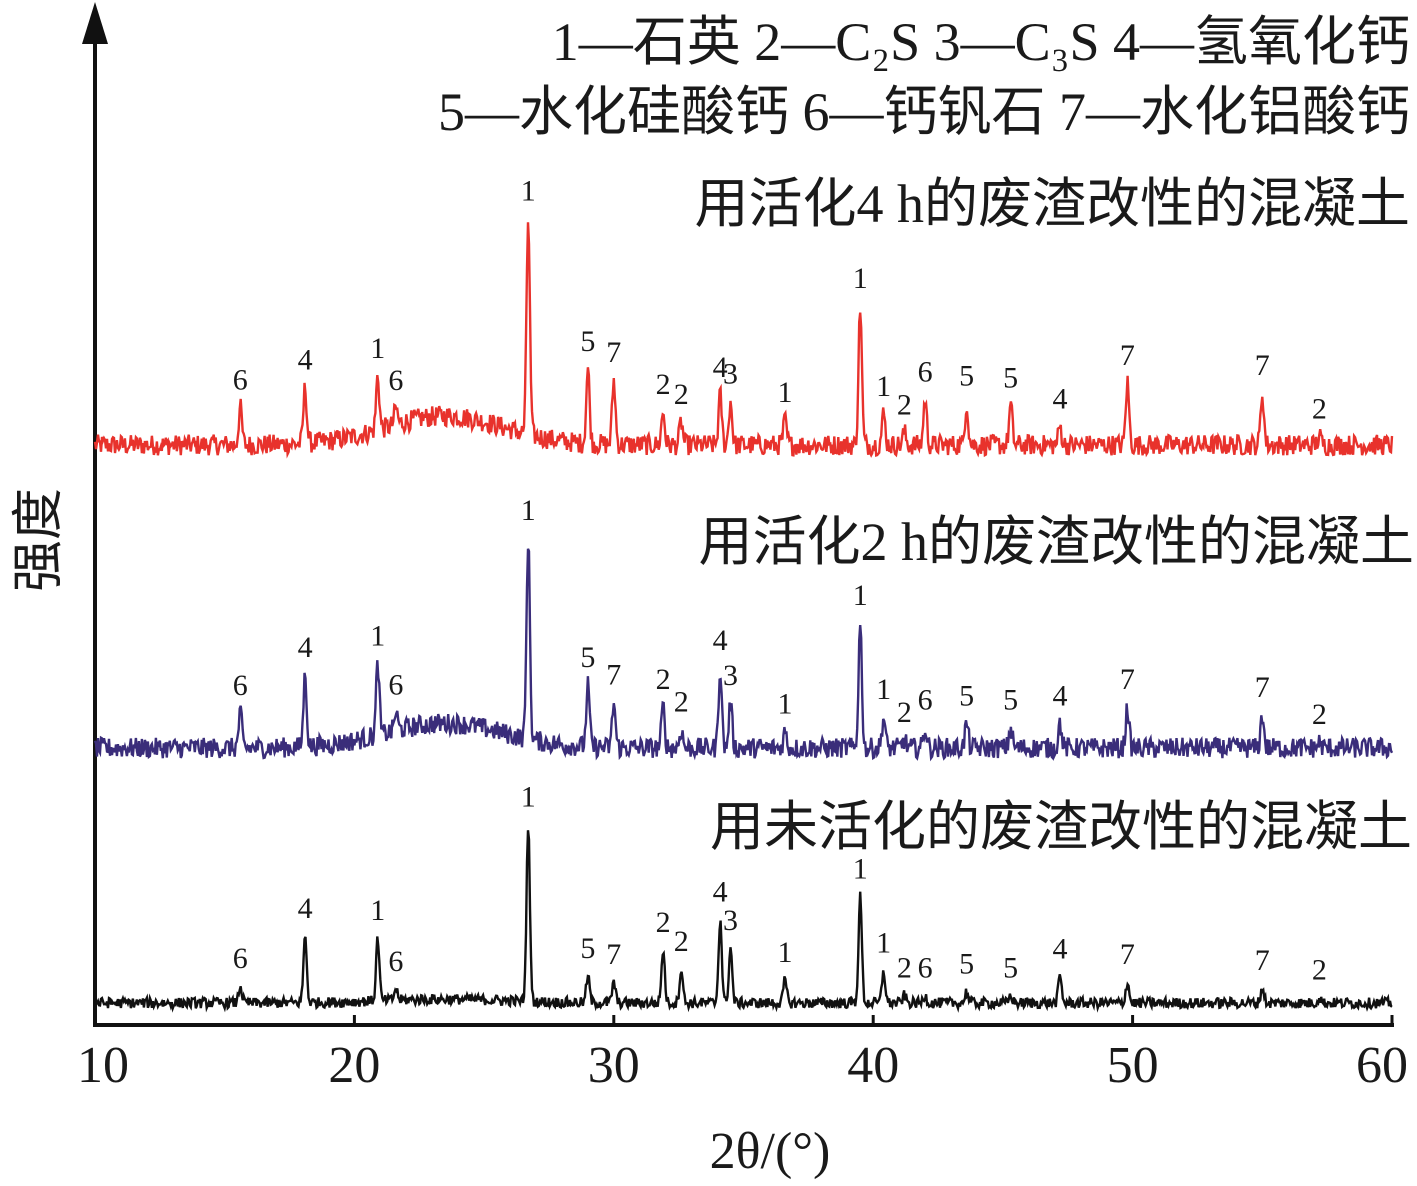 This screenshot has height=1186, width=1417. Describe the element at coordinates (1382, 1065) in the screenshot. I see `x-tick-label: 60` at that location.